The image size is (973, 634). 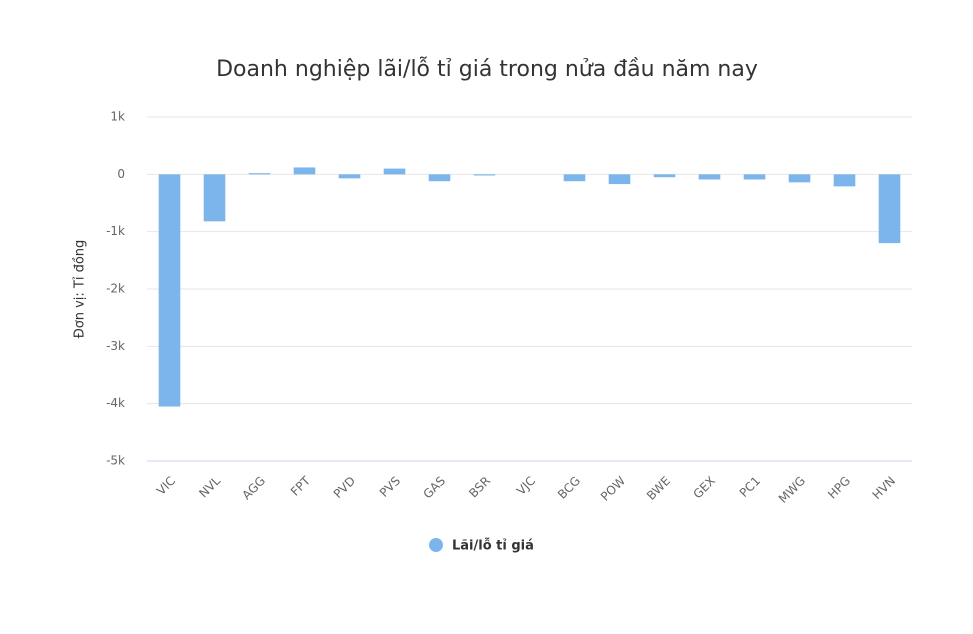 What do you see at coordinates (117, 117) in the screenshot?
I see `y-tick-label: 1k` at bounding box center [117, 117].